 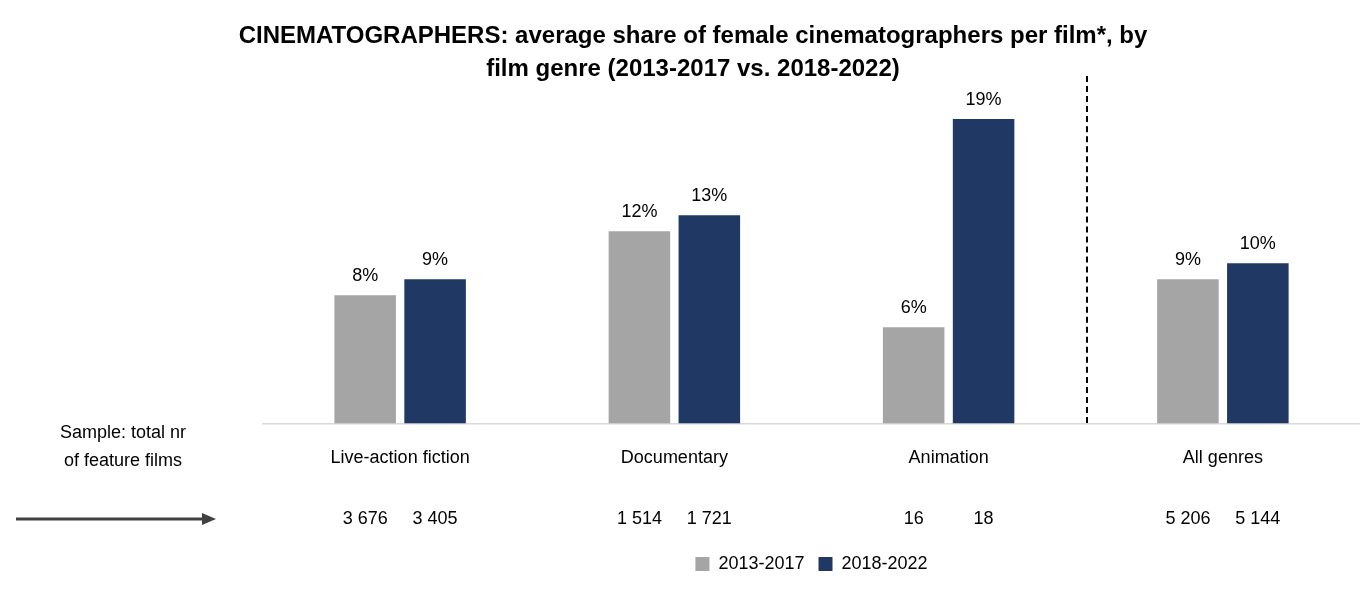 I want to click on x-tick-label: Documentary, so click(x=674, y=457).